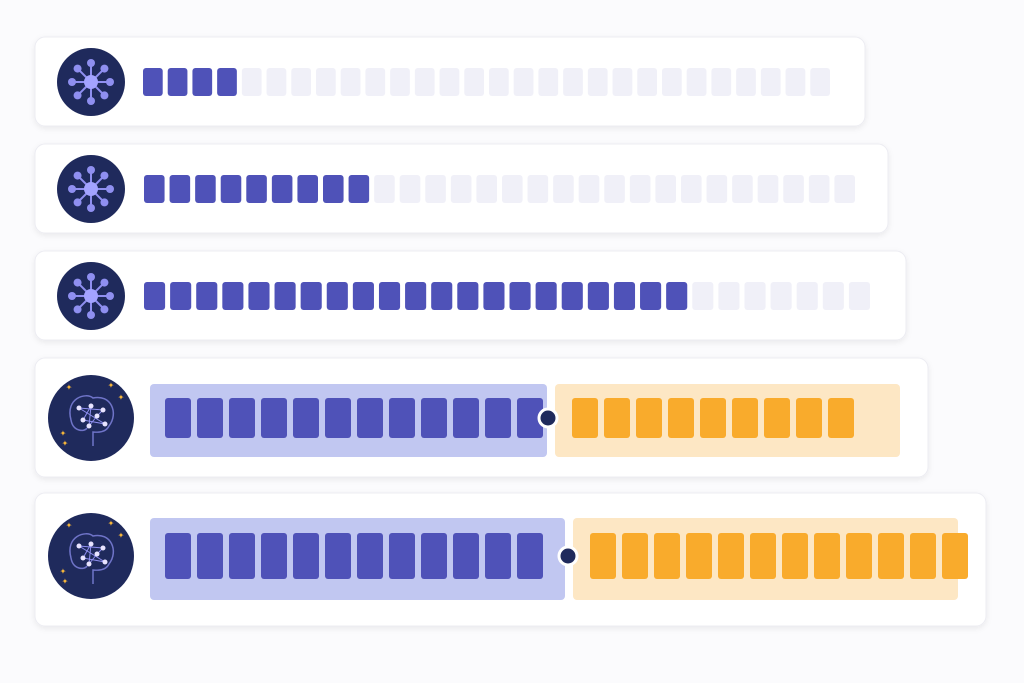  I want to click on brain-outline, so click(91, 558).